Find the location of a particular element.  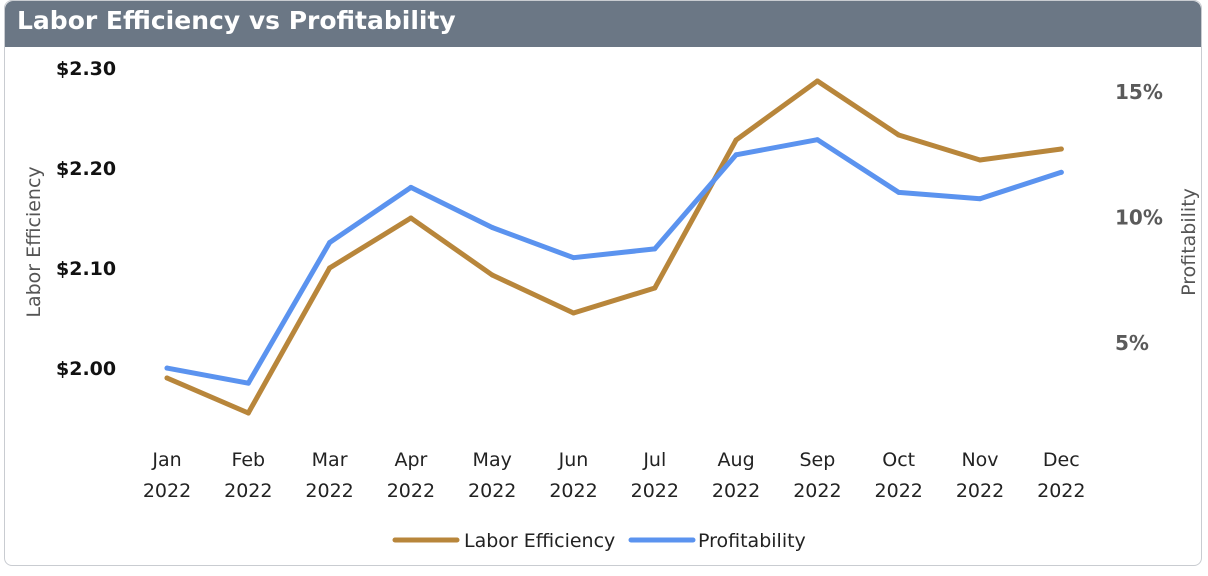

y-left-tick-label: $2.00 is located at coordinates (86, 369).